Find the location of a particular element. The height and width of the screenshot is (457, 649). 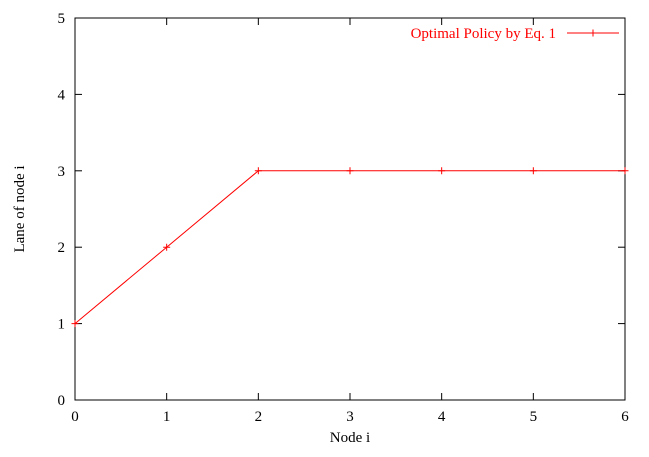

x-tick-label-6: 6 is located at coordinates (625, 417).